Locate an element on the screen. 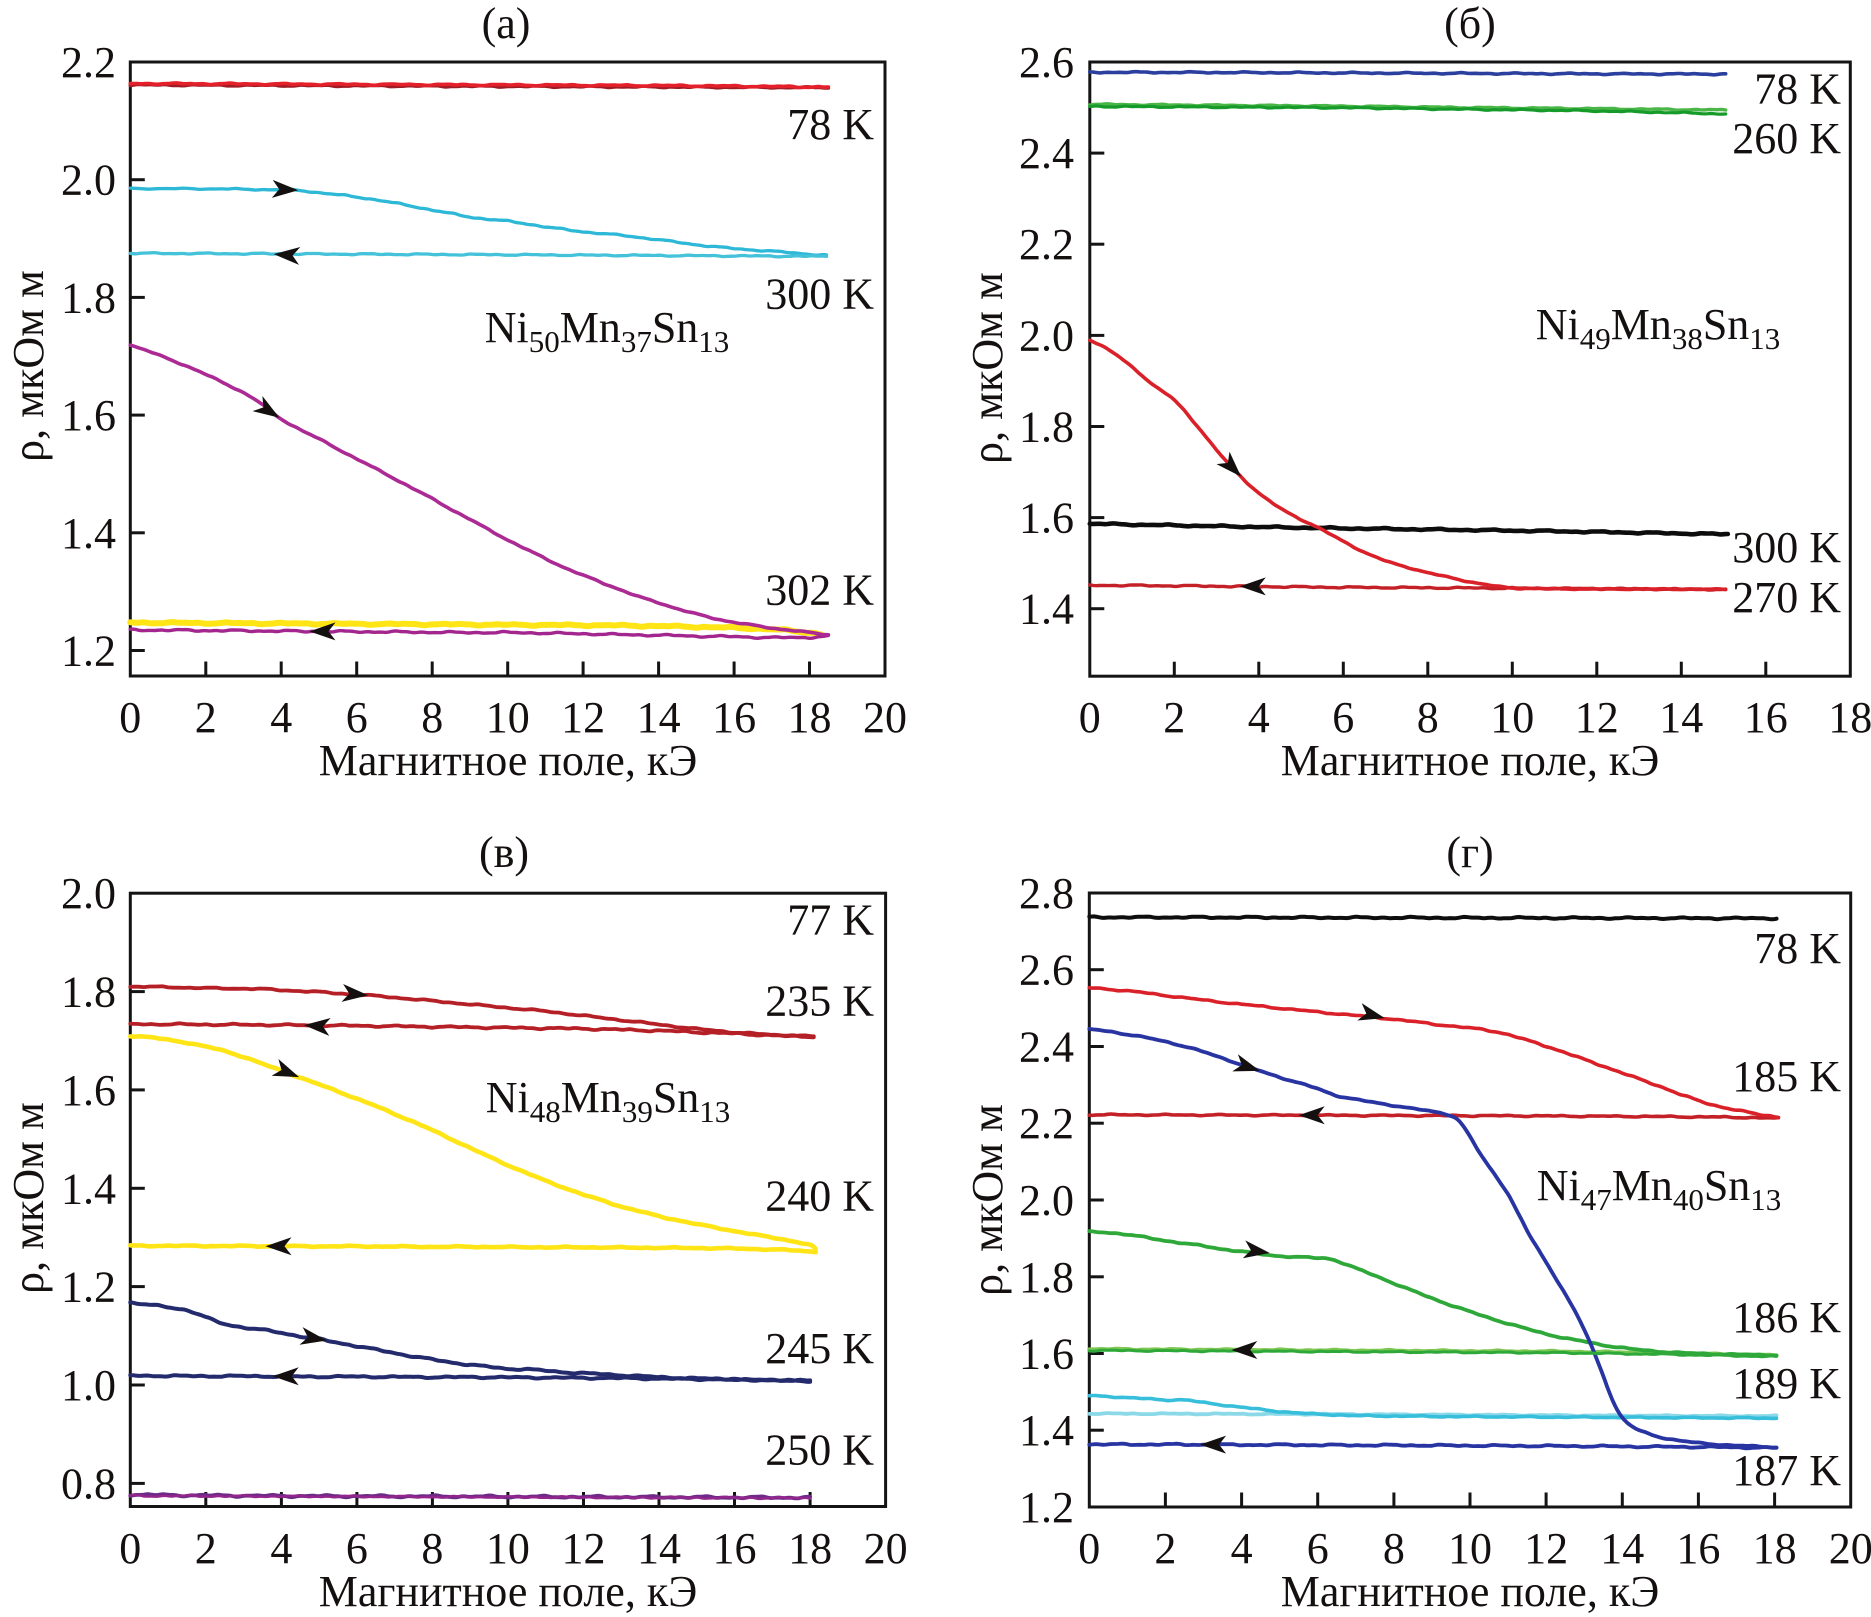  svg-text: 240 K is located at coordinates (819, 1196).